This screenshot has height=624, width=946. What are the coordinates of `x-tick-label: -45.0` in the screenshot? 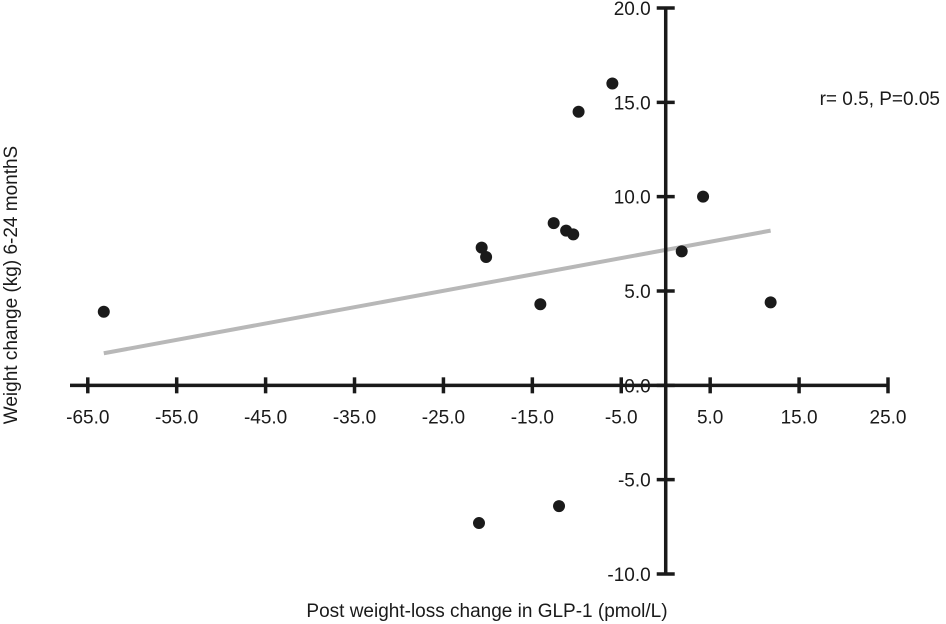 It's located at (265, 417).